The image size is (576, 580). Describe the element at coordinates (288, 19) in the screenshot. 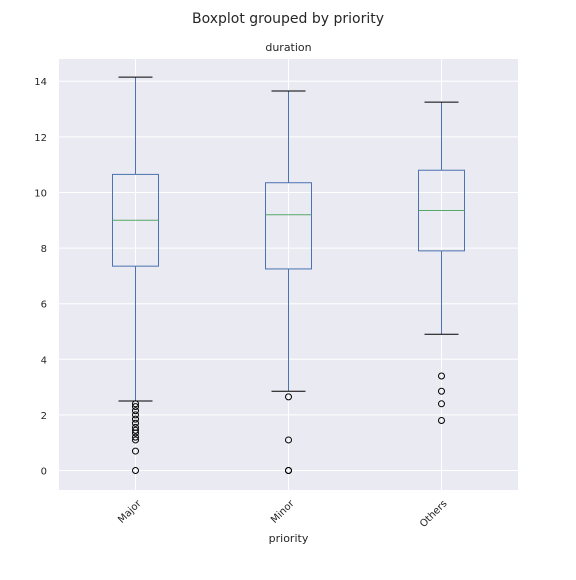

I see `figure-title: Boxplot grouped by priority` at that location.